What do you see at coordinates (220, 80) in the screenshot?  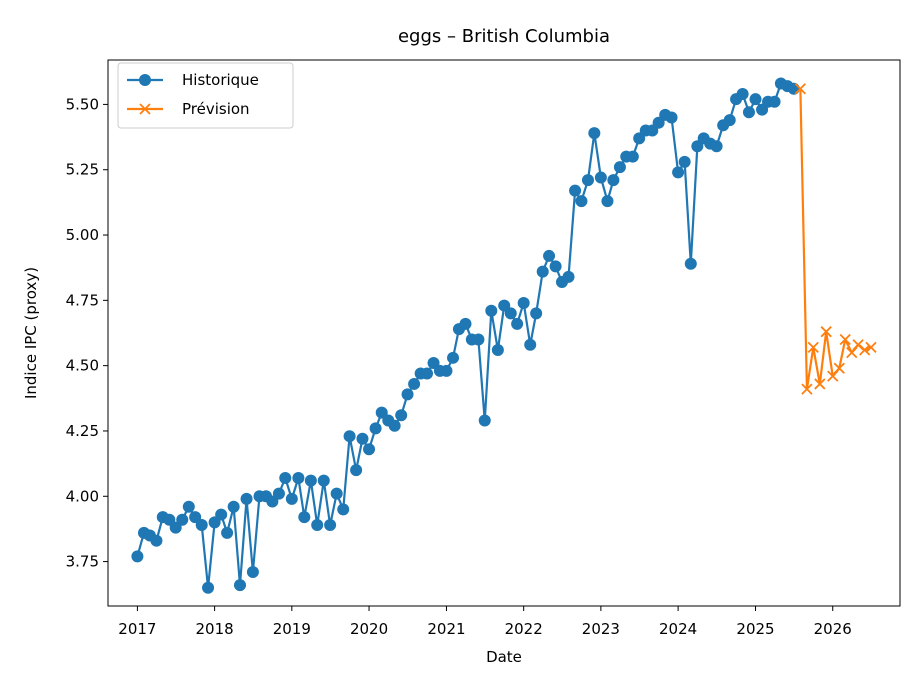 I see `legend-label: Historique` at bounding box center [220, 80].